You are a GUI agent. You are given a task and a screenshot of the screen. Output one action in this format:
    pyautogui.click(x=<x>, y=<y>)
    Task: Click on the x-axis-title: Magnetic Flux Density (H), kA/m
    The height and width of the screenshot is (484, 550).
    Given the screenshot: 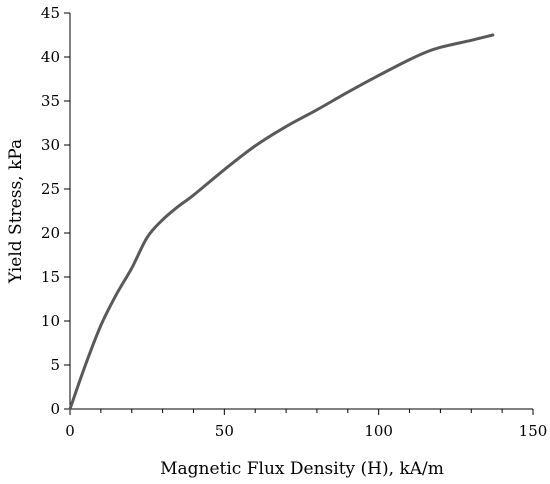 What is the action you would take?
    pyautogui.click(x=302, y=469)
    